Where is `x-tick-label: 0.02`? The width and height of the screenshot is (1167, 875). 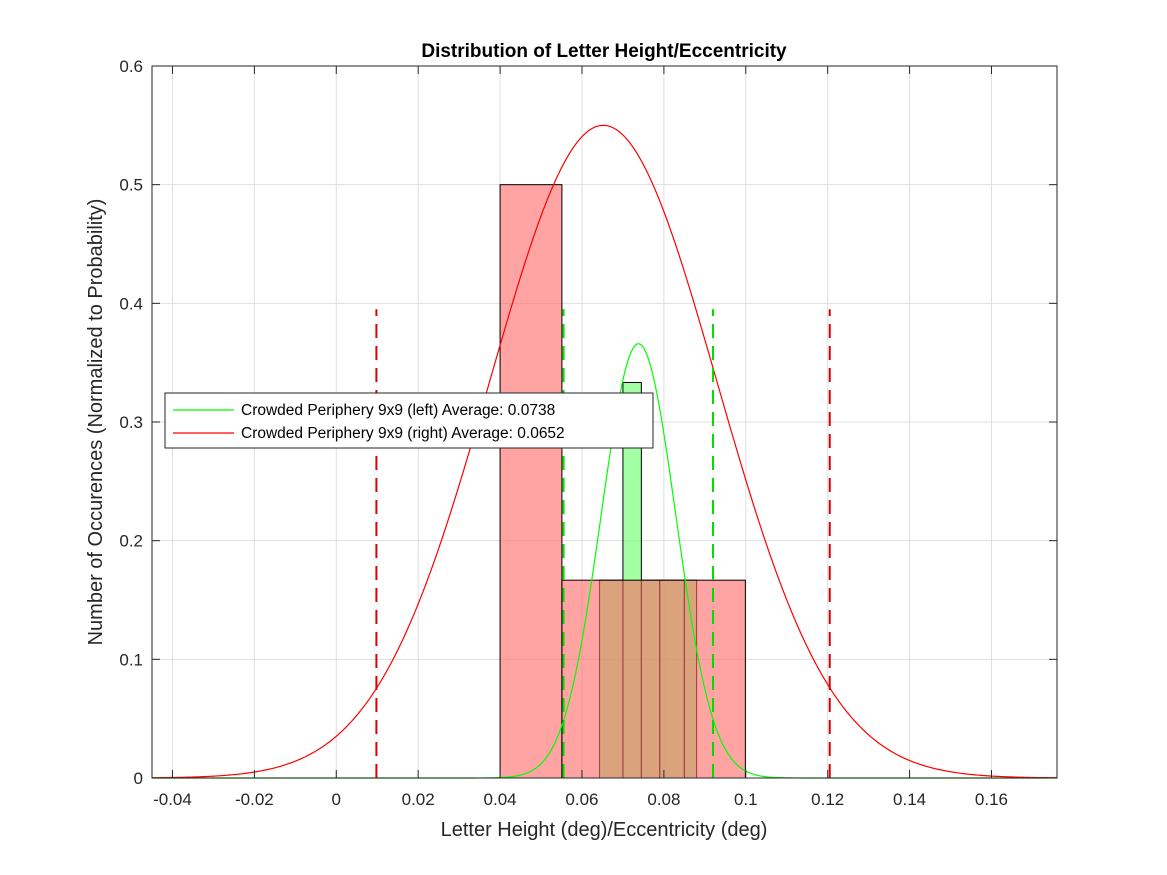
x-tick-label: 0.02 is located at coordinates (418, 799).